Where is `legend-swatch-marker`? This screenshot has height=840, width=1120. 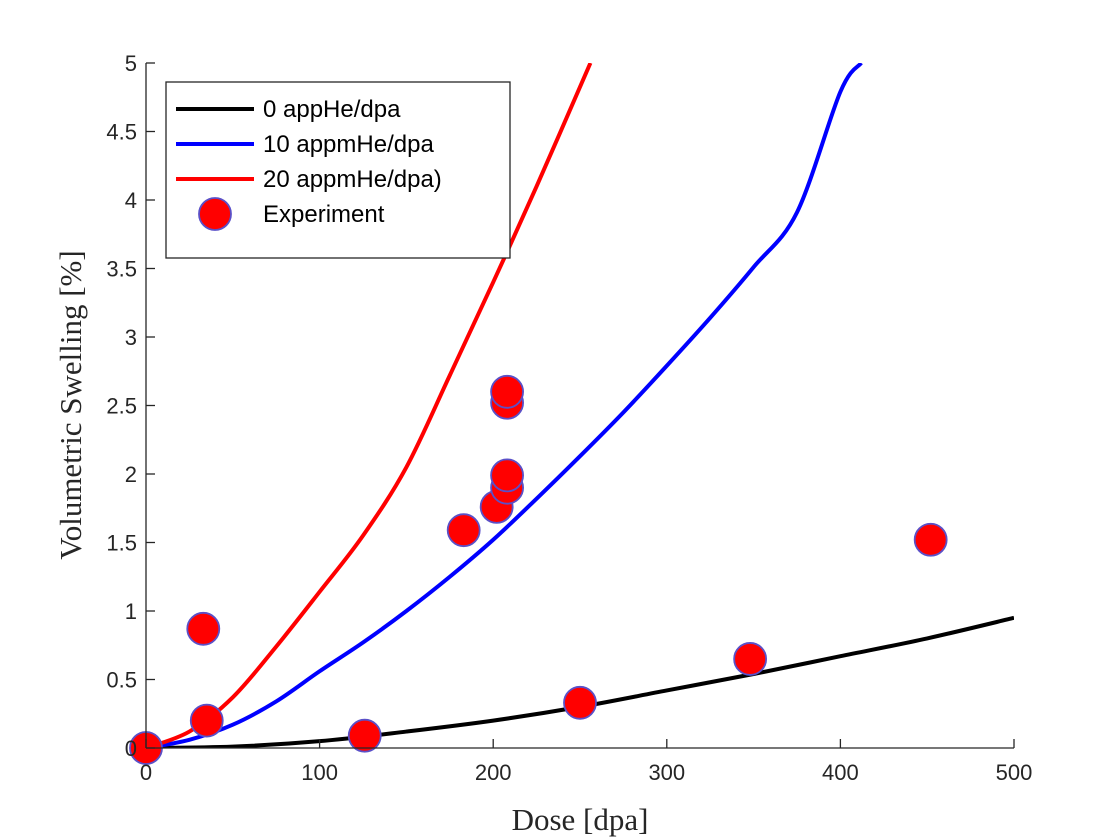
legend-swatch-marker is located at coordinates (215, 214).